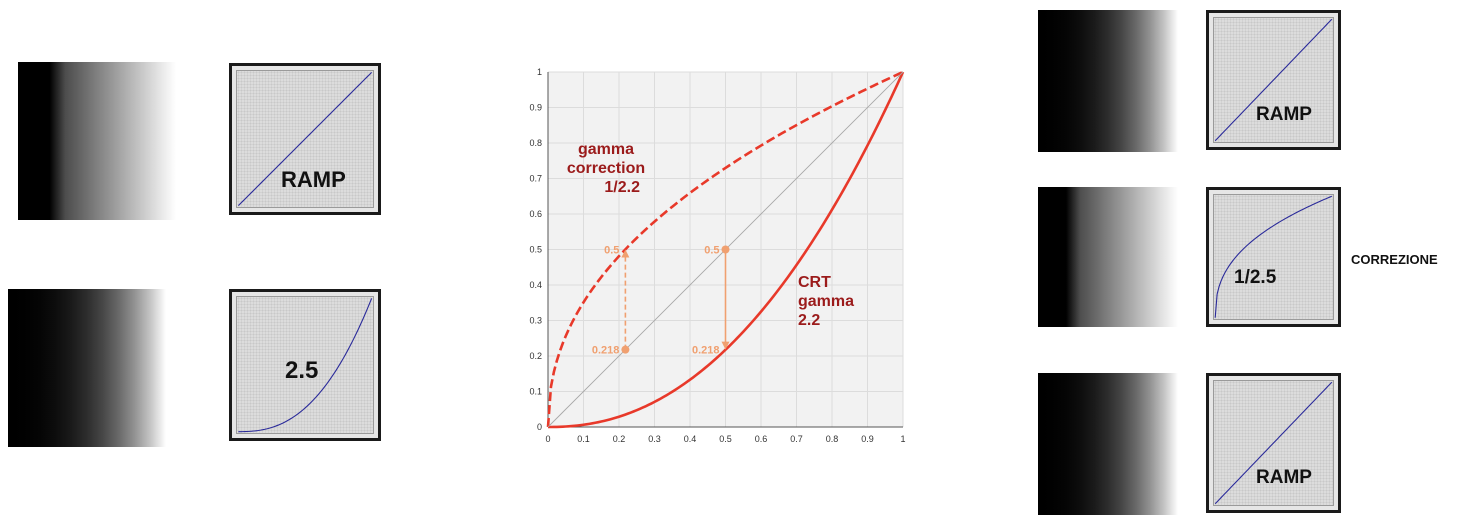 Image resolution: width=1468 pixels, height=530 pixels. I want to click on panel-left-ramp: RAMP, so click(305, 139).